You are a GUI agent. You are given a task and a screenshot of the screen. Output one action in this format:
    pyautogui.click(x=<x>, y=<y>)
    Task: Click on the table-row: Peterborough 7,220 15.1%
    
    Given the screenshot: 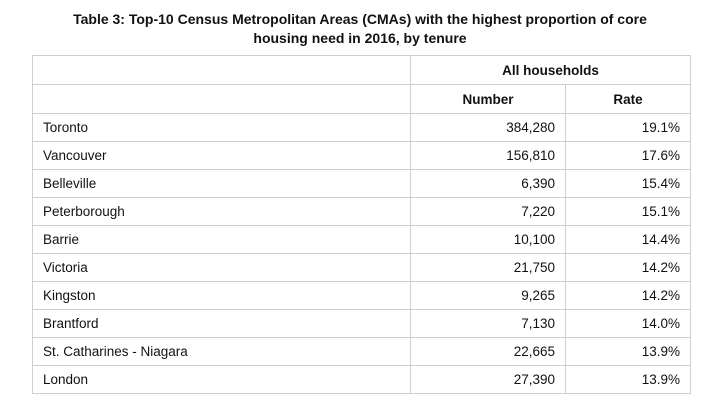 What is the action you would take?
    pyautogui.click(x=362, y=211)
    